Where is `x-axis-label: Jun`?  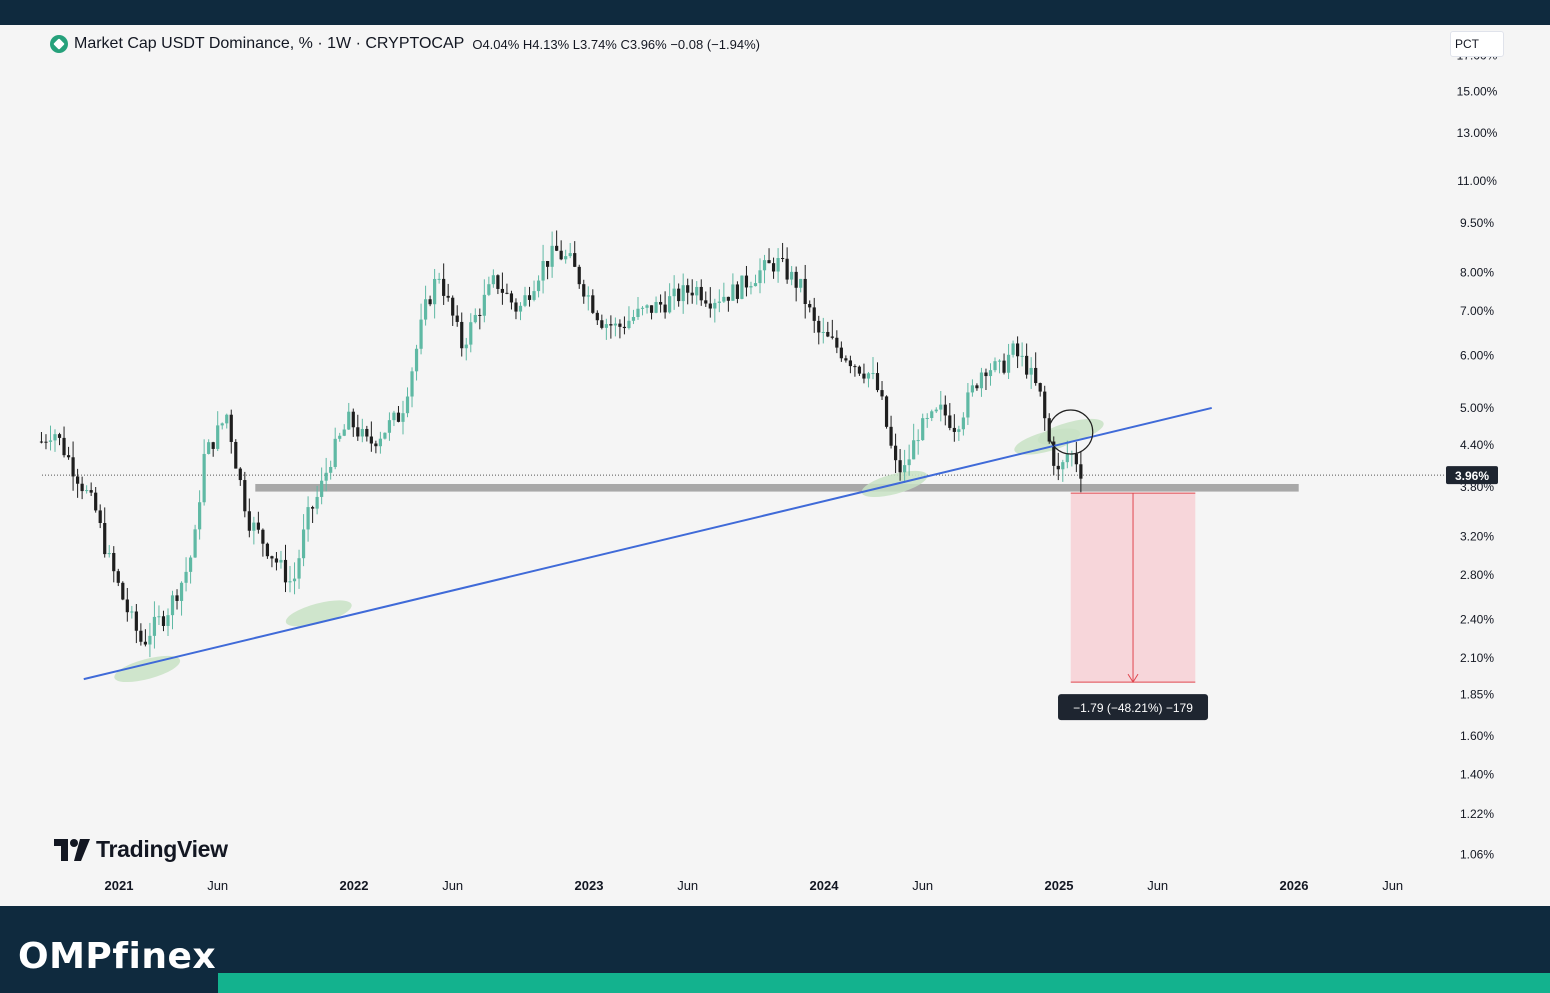
x-axis-label: Jun is located at coordinates (1157, 885).